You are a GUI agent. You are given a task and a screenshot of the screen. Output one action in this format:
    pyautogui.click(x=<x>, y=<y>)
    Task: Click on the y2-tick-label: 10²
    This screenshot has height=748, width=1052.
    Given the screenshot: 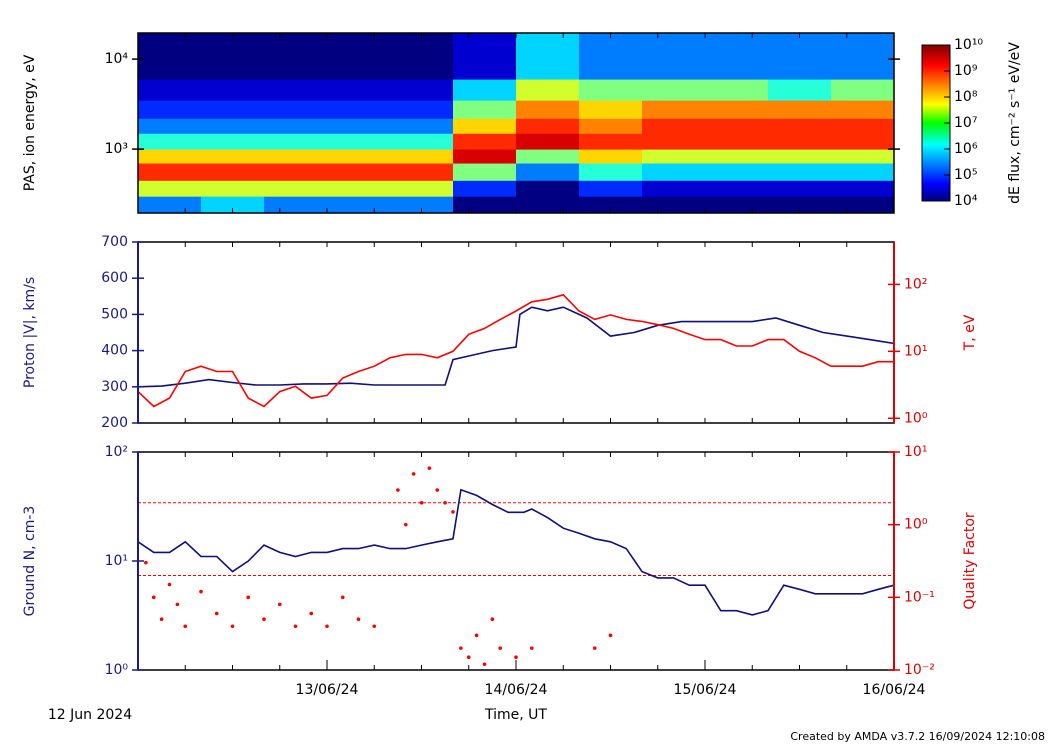 What is the action you would take?
    pyautogui.click(x=915, y=284)
    